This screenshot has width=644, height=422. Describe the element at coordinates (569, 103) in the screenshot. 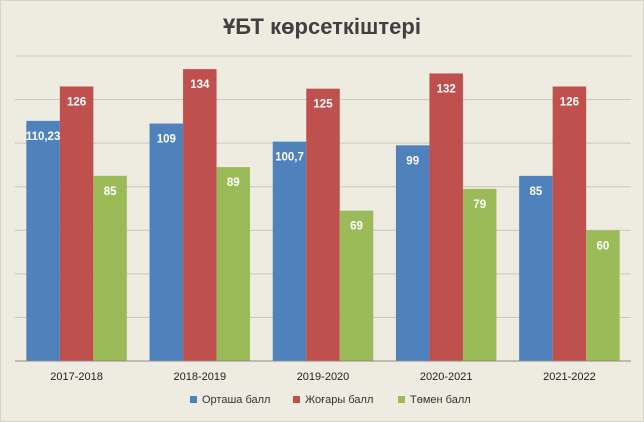

I see `data-label-4-1: 126` at that location.